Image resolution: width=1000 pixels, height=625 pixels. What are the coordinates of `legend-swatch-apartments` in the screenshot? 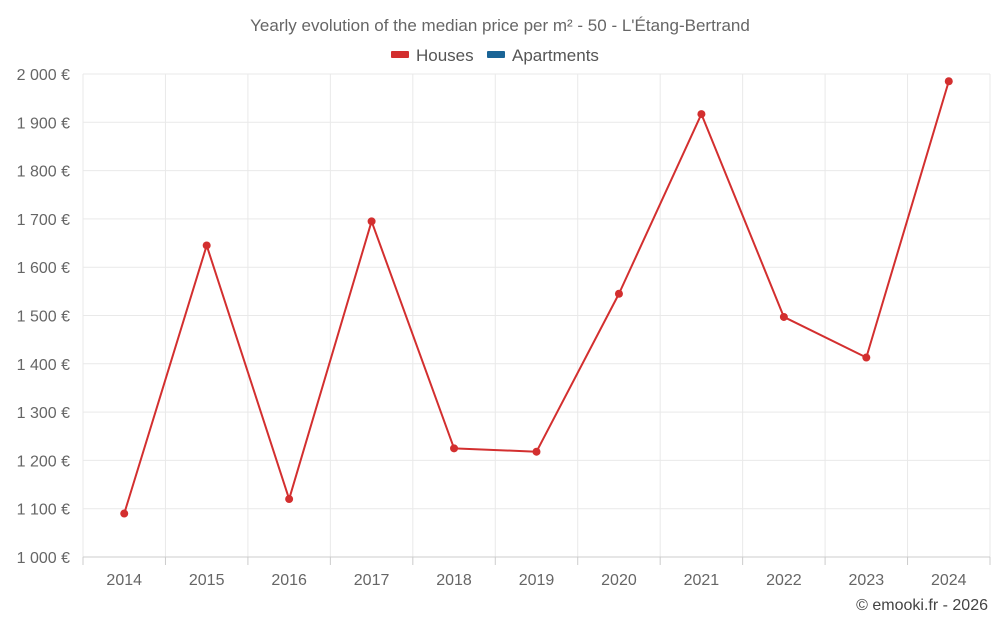 It's located at (496, 54).